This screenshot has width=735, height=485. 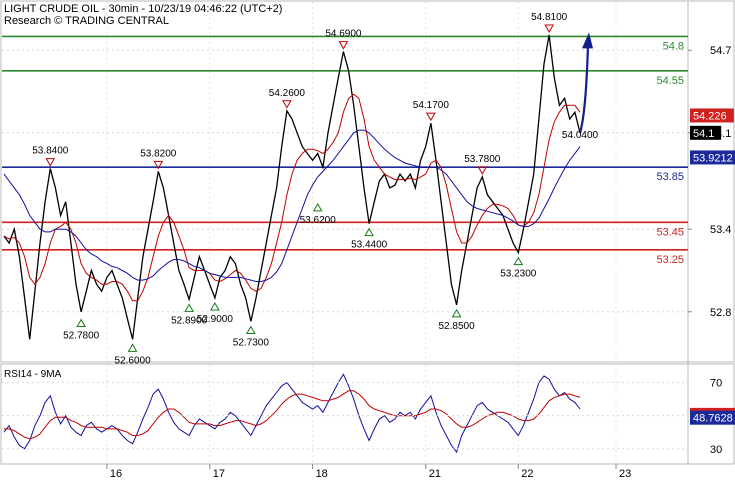 I want to click on low-label: 53.4400, so click(x=369, y=245).